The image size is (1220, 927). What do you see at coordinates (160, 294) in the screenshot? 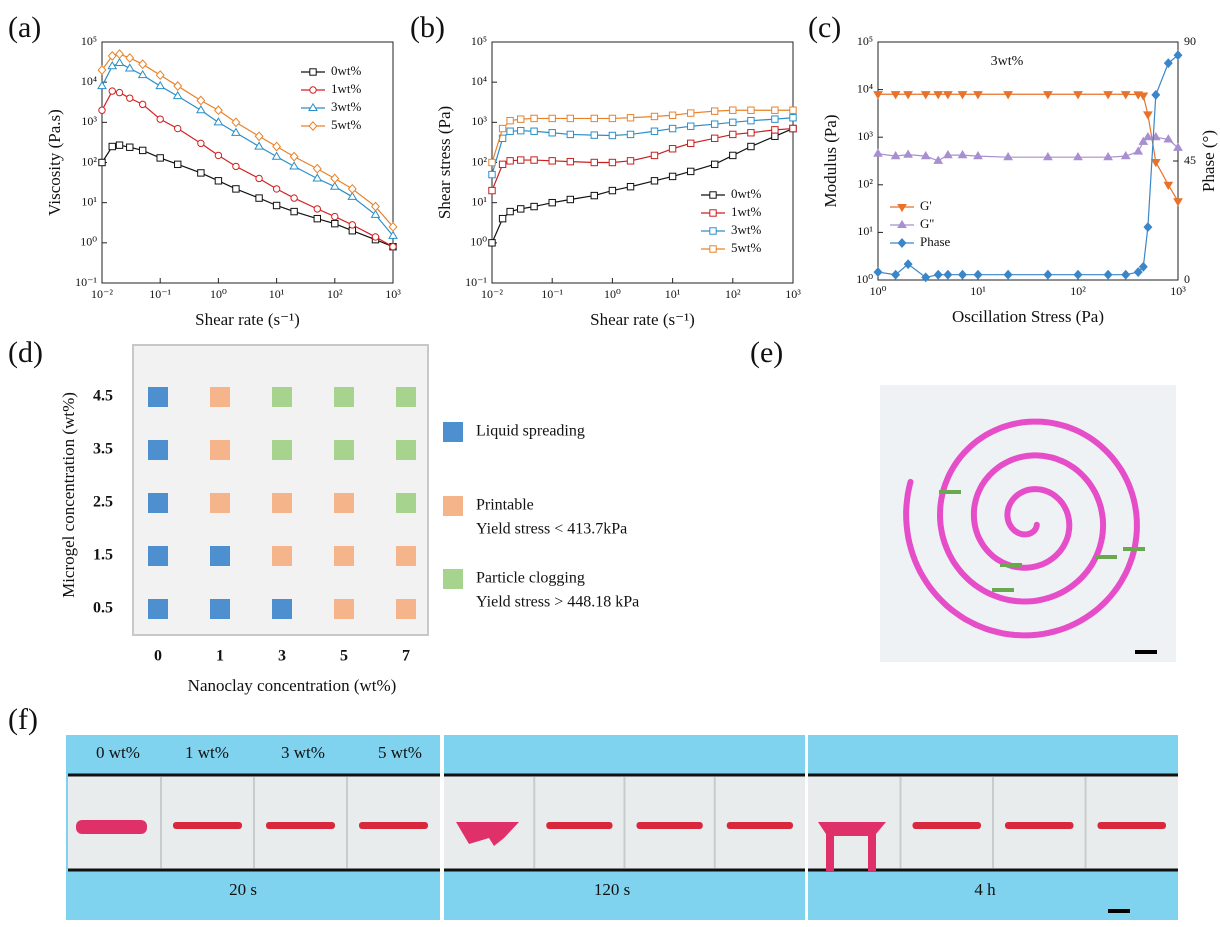
I see `x-tick-label: 10⁻¹` at bounding box center [160, 294].